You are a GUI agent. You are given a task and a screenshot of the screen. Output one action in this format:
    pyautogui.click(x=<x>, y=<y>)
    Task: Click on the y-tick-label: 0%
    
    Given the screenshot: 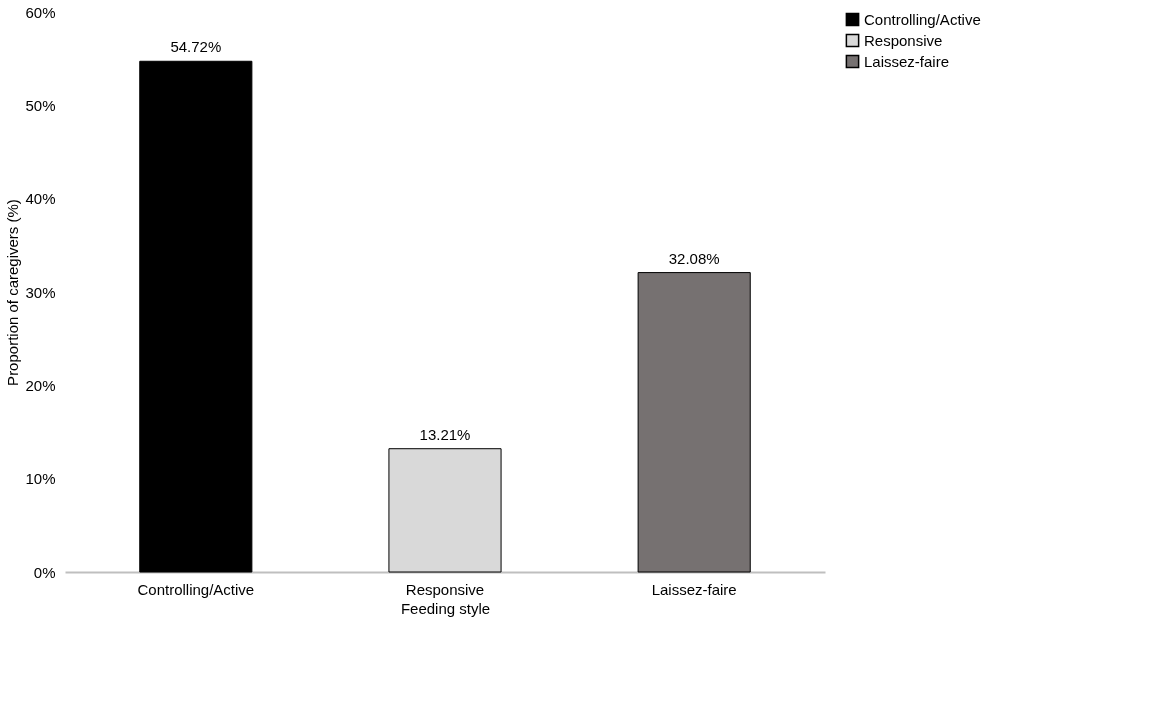 What is the action you would take?
    pyautogui.click(x=44, y=572)
    